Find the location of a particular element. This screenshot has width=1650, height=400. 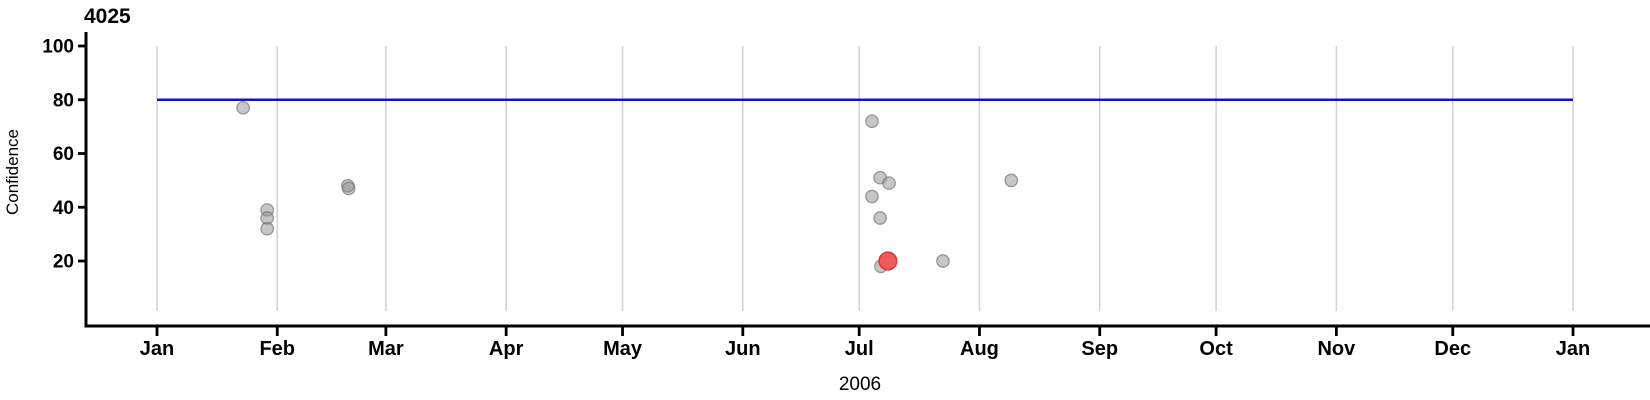

x-tick-label: Oct is located at coordinates (1216, 349).